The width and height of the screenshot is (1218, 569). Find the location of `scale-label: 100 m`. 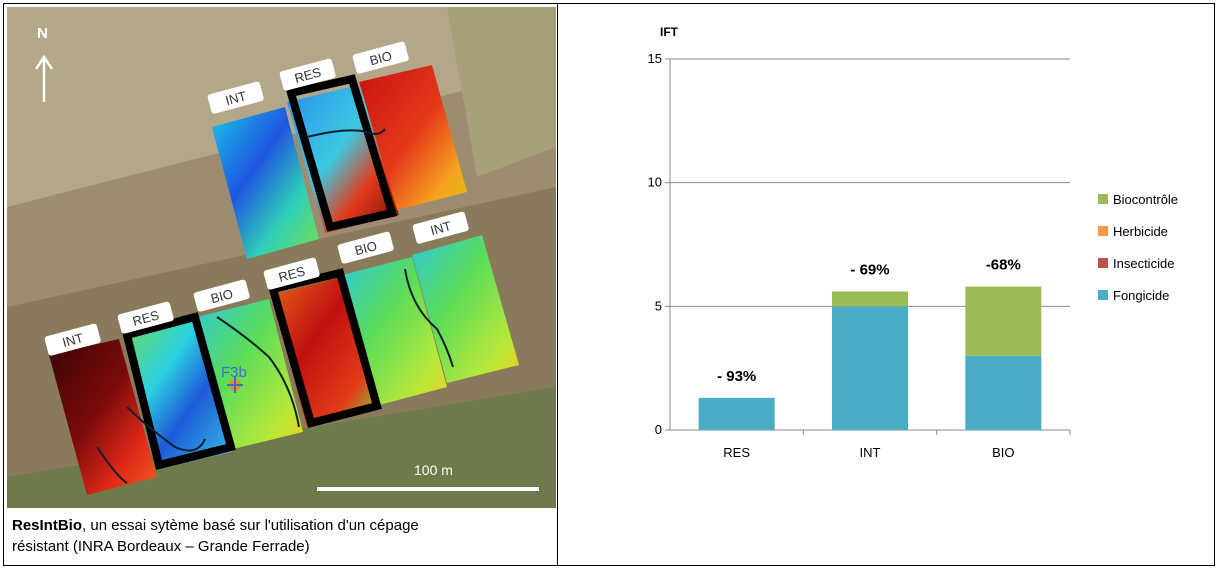

scale-label: 100 m is located at coordinates (433, 470).